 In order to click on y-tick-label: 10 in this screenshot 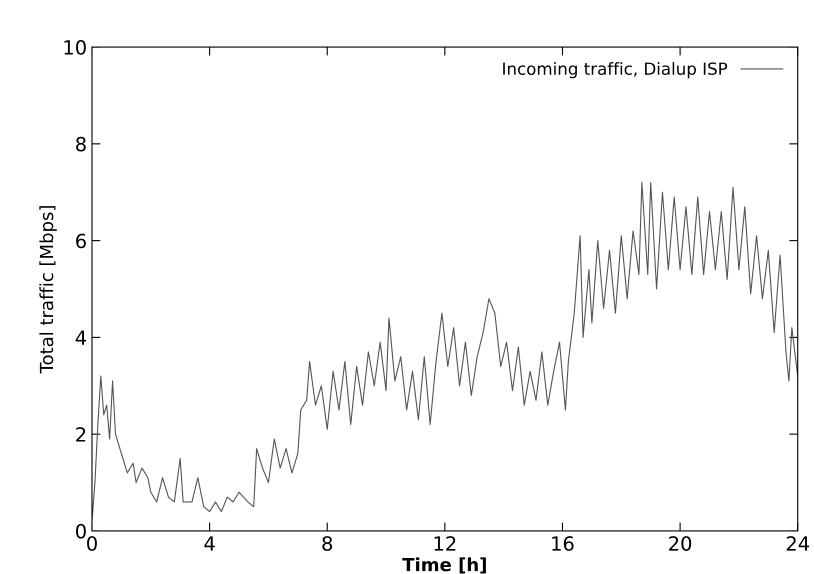, I will do `click(75, 47)`.